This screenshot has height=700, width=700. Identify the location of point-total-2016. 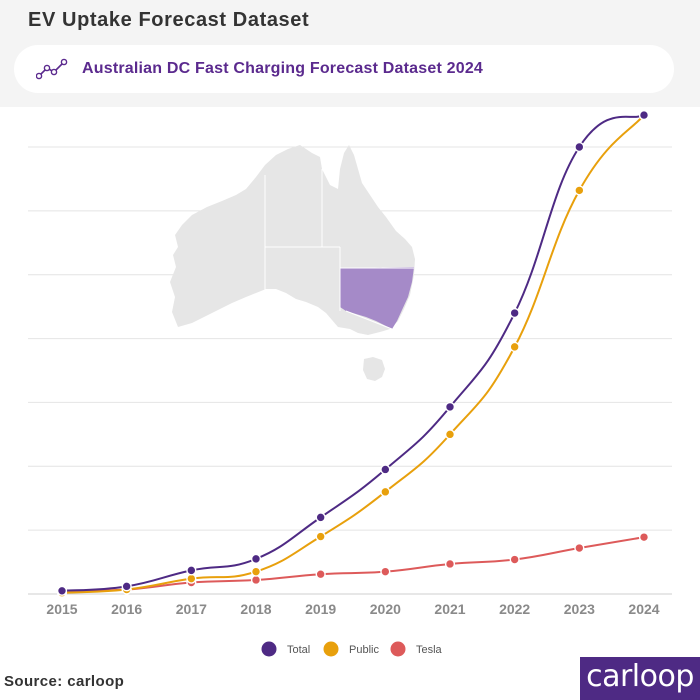
(126, 586).